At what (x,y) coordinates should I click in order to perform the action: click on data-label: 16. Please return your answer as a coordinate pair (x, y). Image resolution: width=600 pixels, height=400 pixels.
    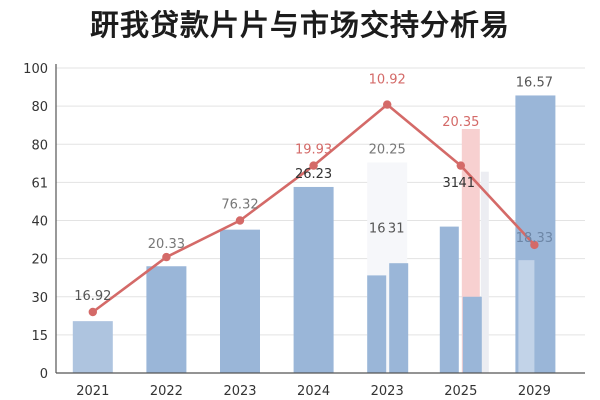
    Looking at the image, I should click on (377, 229).